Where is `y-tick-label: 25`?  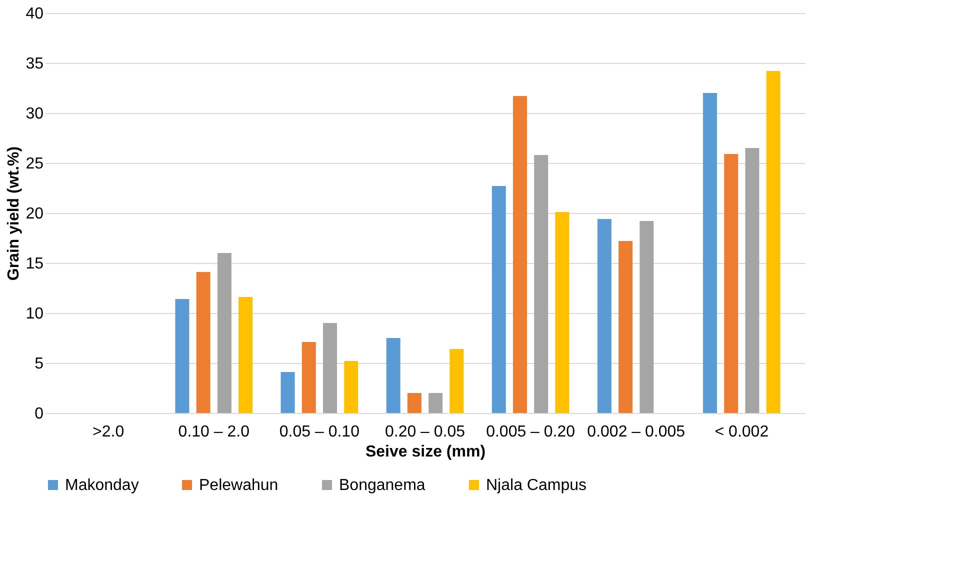
y-tick-label: 25 is located at coordinates (35, 164).